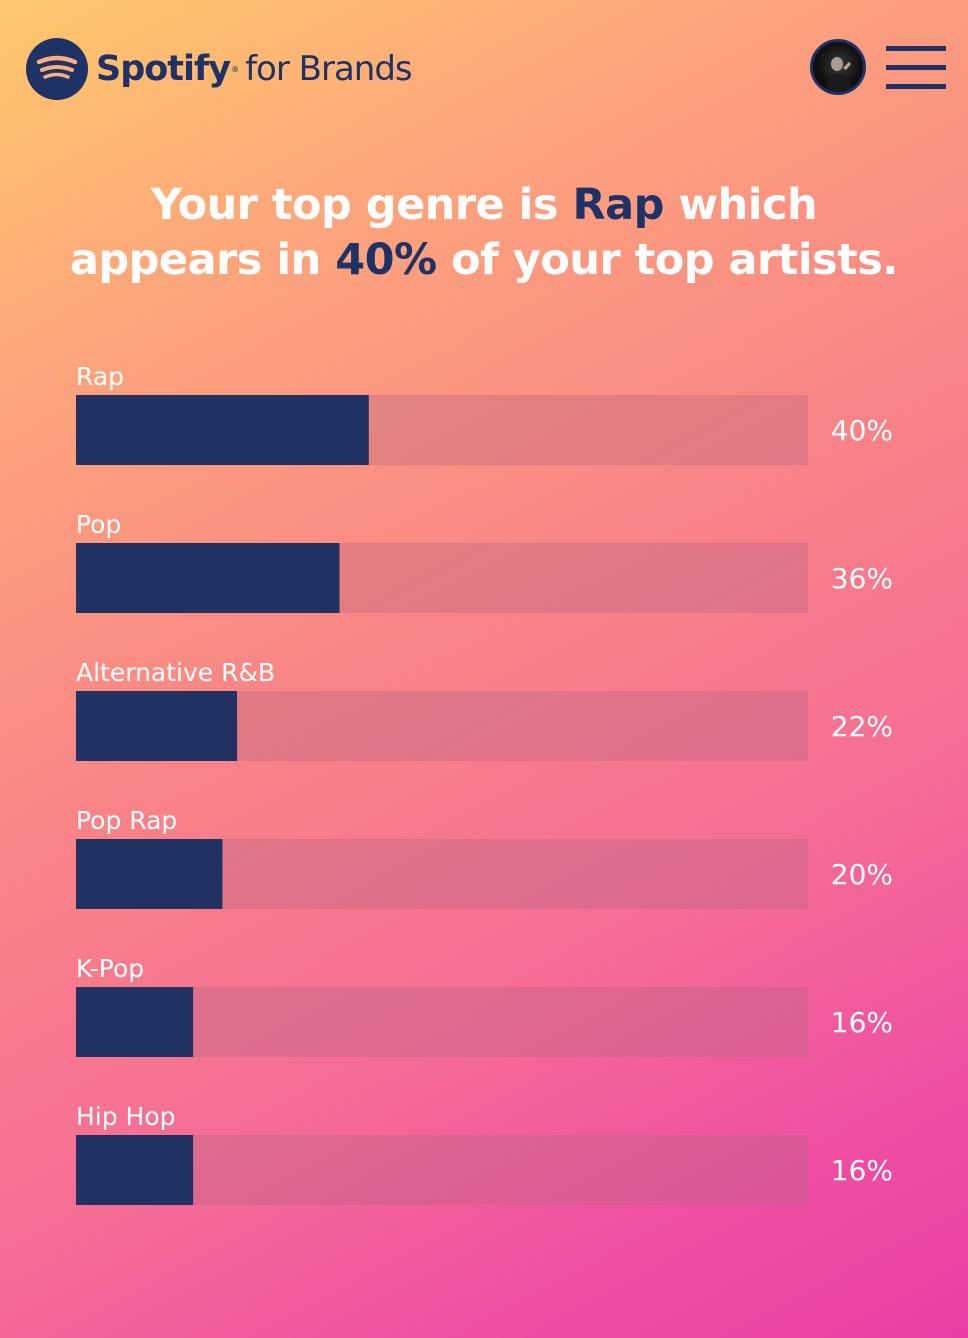 The width and height of the screenshot is (968, 1338). Describe the element at coordinates (163, 69) in the screenshot. I see `brand-name: Spotify` at that location.